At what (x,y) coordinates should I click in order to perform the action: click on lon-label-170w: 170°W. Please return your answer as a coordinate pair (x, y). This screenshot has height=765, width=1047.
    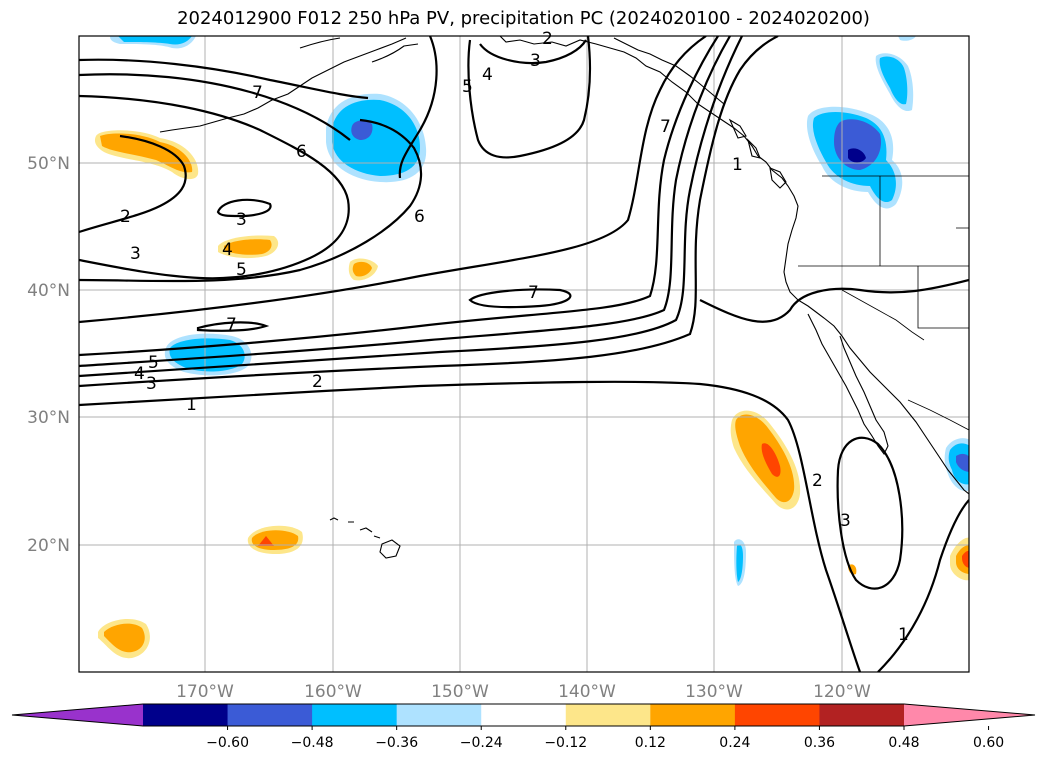
    Looking at the image, I should click on (205, 692).